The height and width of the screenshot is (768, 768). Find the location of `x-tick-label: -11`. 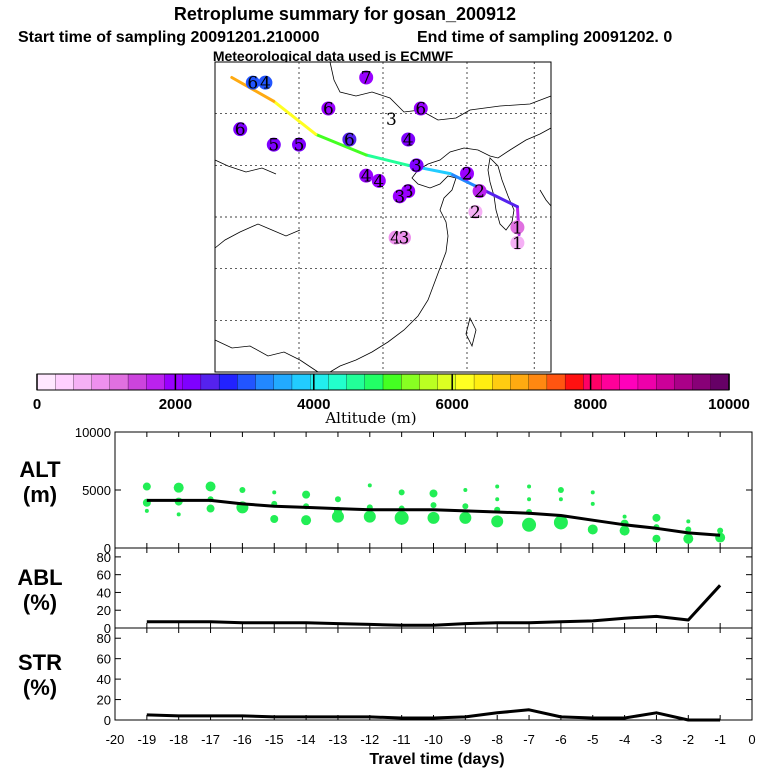

x-tick-label: -11 is located at coordinates (402, 739).